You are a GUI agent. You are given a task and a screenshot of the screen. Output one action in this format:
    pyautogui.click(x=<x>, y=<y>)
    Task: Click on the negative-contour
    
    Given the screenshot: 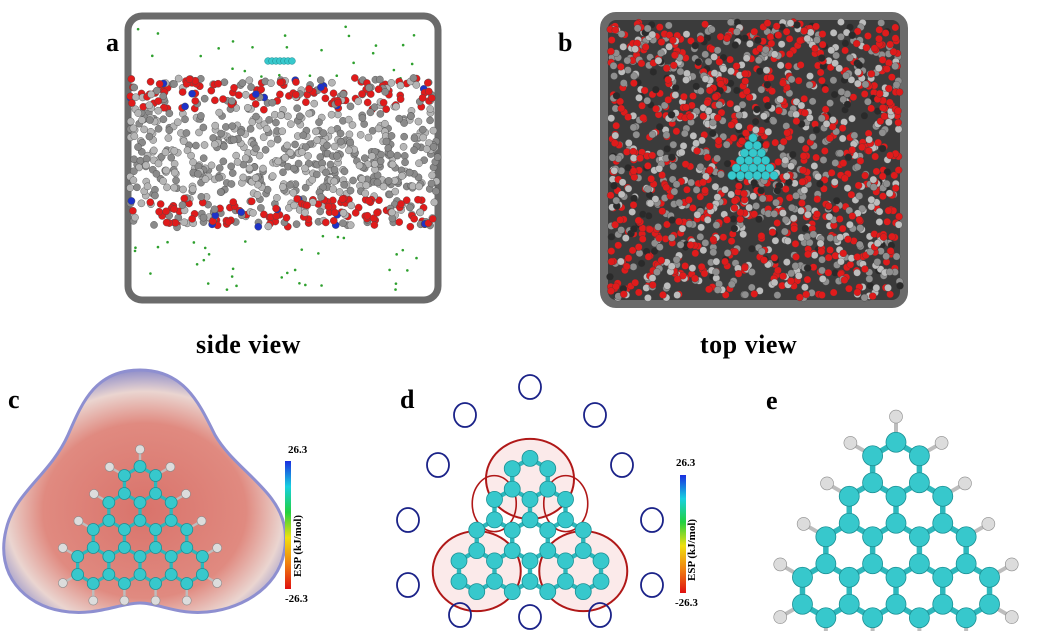 What is the action you would take?
    pyautogui.click(x=530, y=617)
    